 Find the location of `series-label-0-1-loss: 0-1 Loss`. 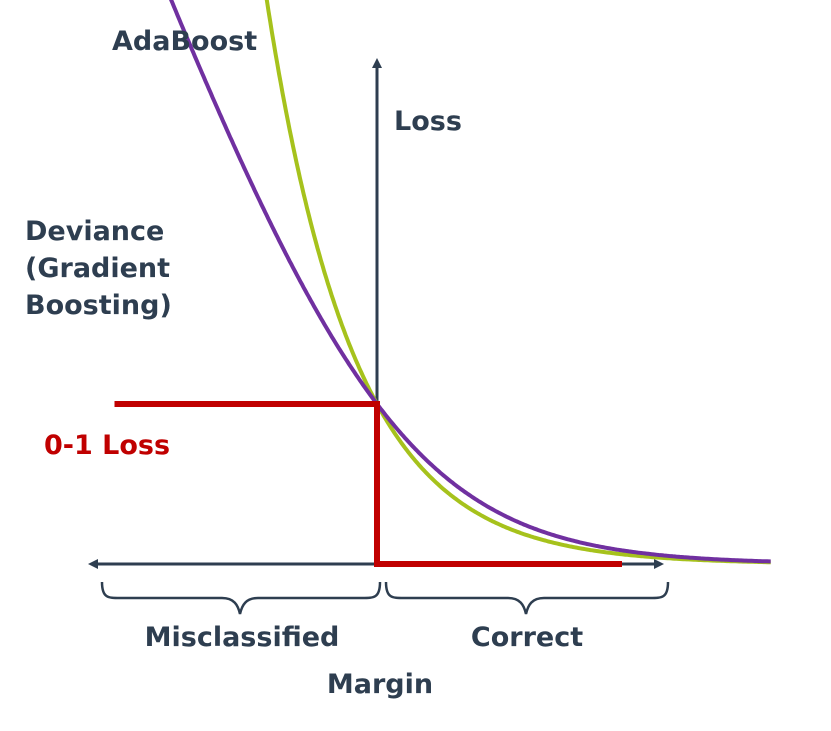

series-label-0-1-loss: 0-1 Loss is located at coordinates (107, 445).